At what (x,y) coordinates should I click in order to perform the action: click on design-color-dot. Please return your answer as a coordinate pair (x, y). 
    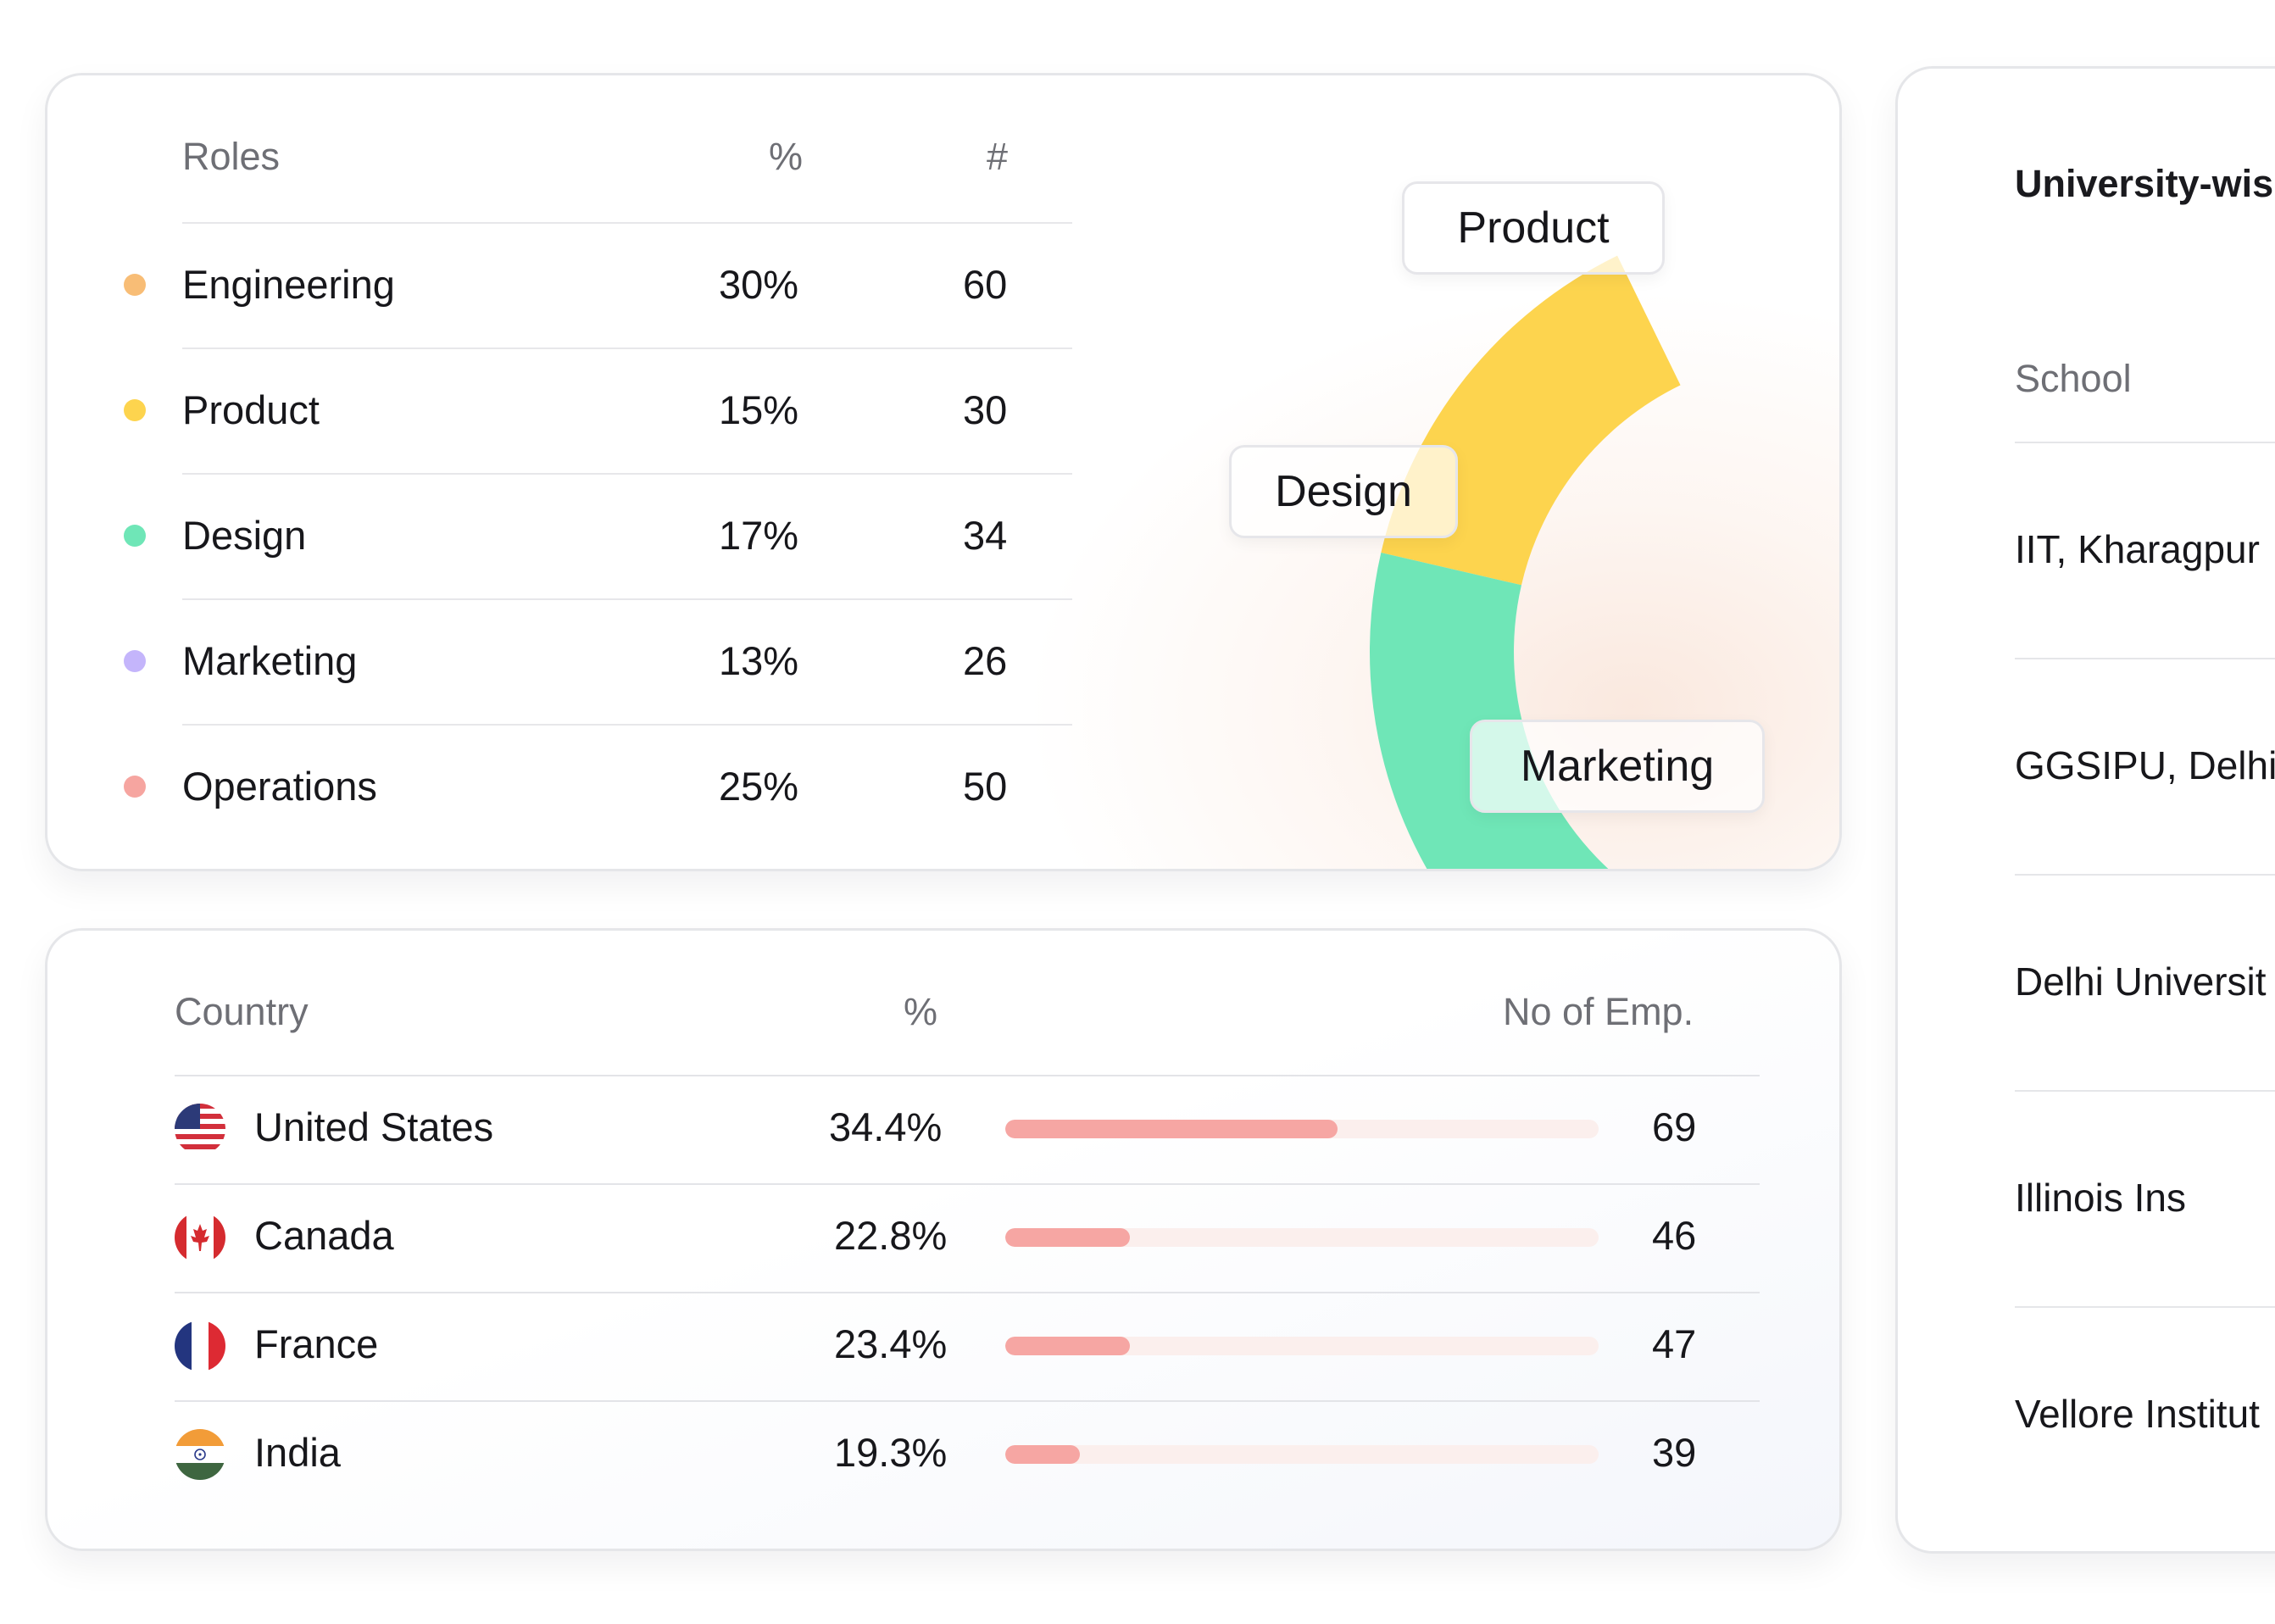
    Looking at the image, I should click on (135, 536).